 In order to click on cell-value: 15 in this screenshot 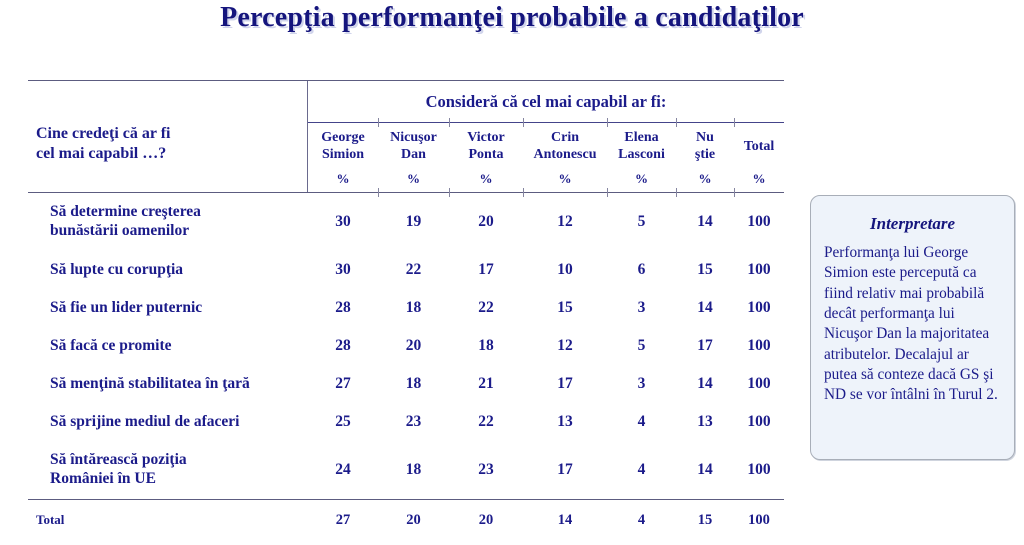, I will do `click(705, 269)`.